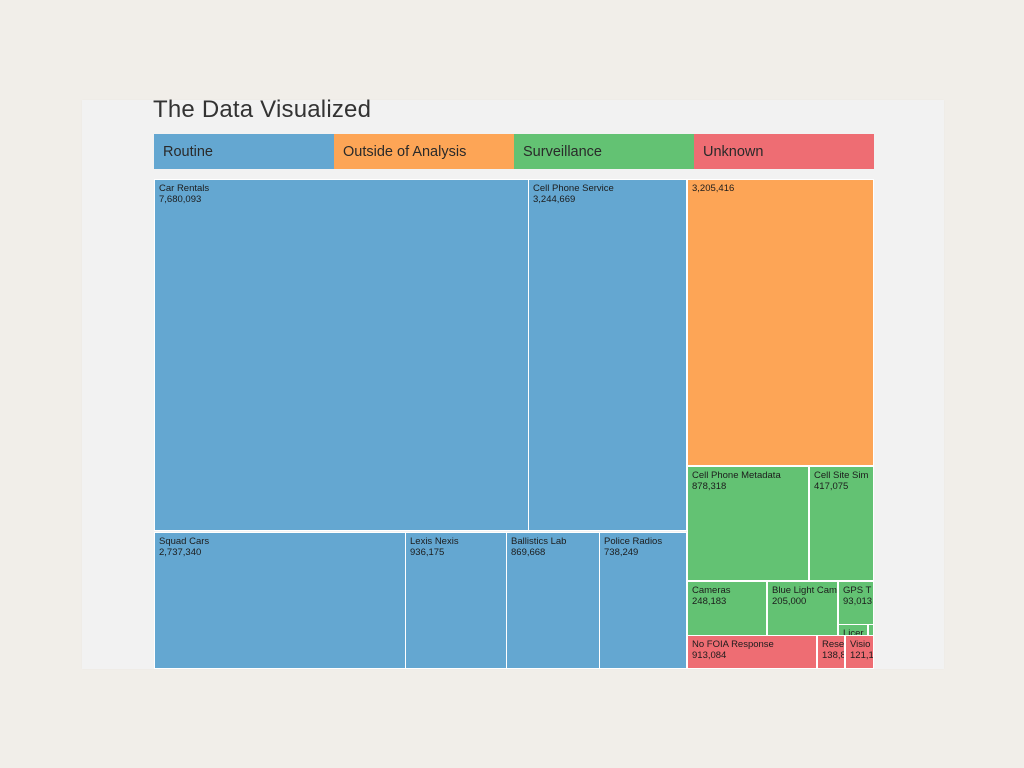  Describe the element at coordinates (709, 486) in the screenshot. I see `tile-value: 878,318` at that location.